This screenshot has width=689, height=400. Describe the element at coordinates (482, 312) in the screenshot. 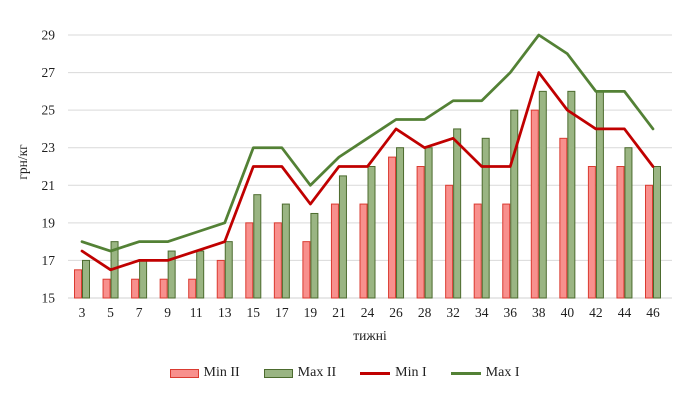

I see `x-tick-label: 34` at that location.